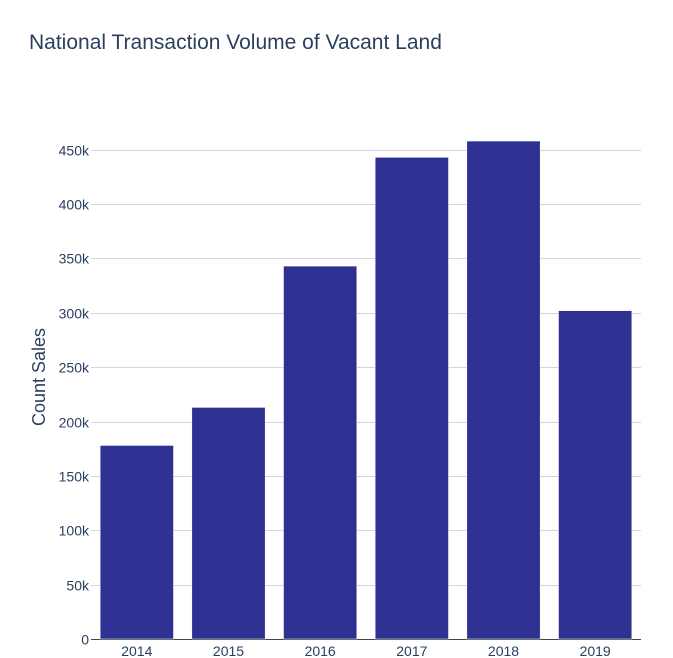 This screenshot has height=658, width=673. Describe the element at coordinates (74, 259) in the screenshot. I see `y-tick-label: 350k` at that location.